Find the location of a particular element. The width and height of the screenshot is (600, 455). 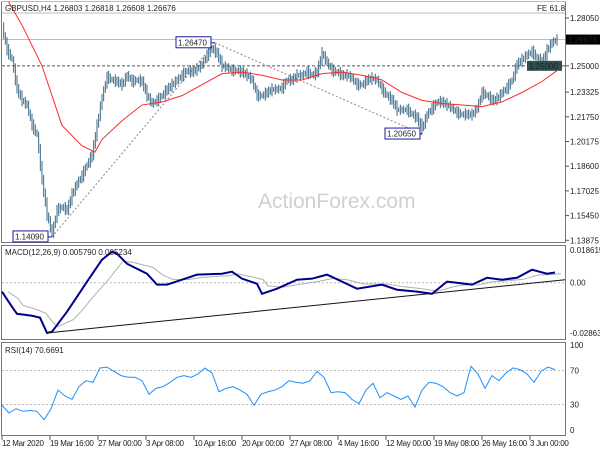

time-axis-label: 27 Apr 08:00 is located at coordinates (311, 443).